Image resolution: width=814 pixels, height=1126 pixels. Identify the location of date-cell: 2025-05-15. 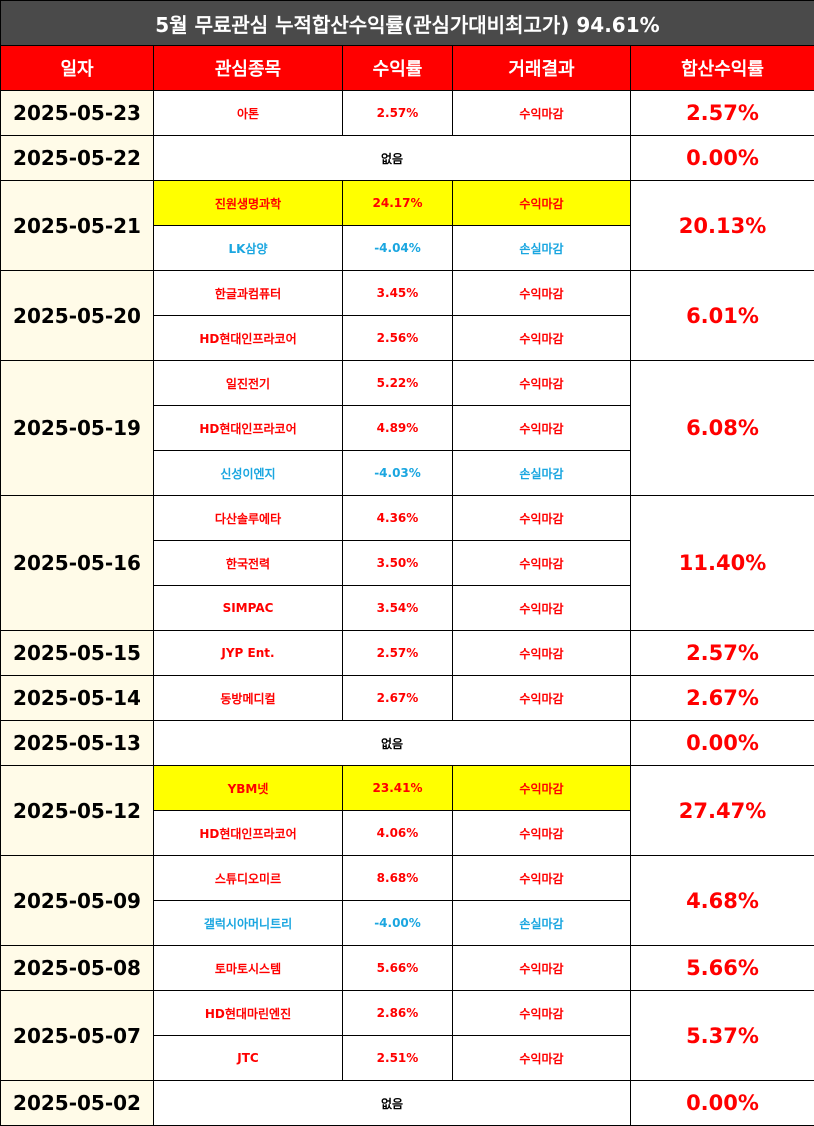
(77, 653).